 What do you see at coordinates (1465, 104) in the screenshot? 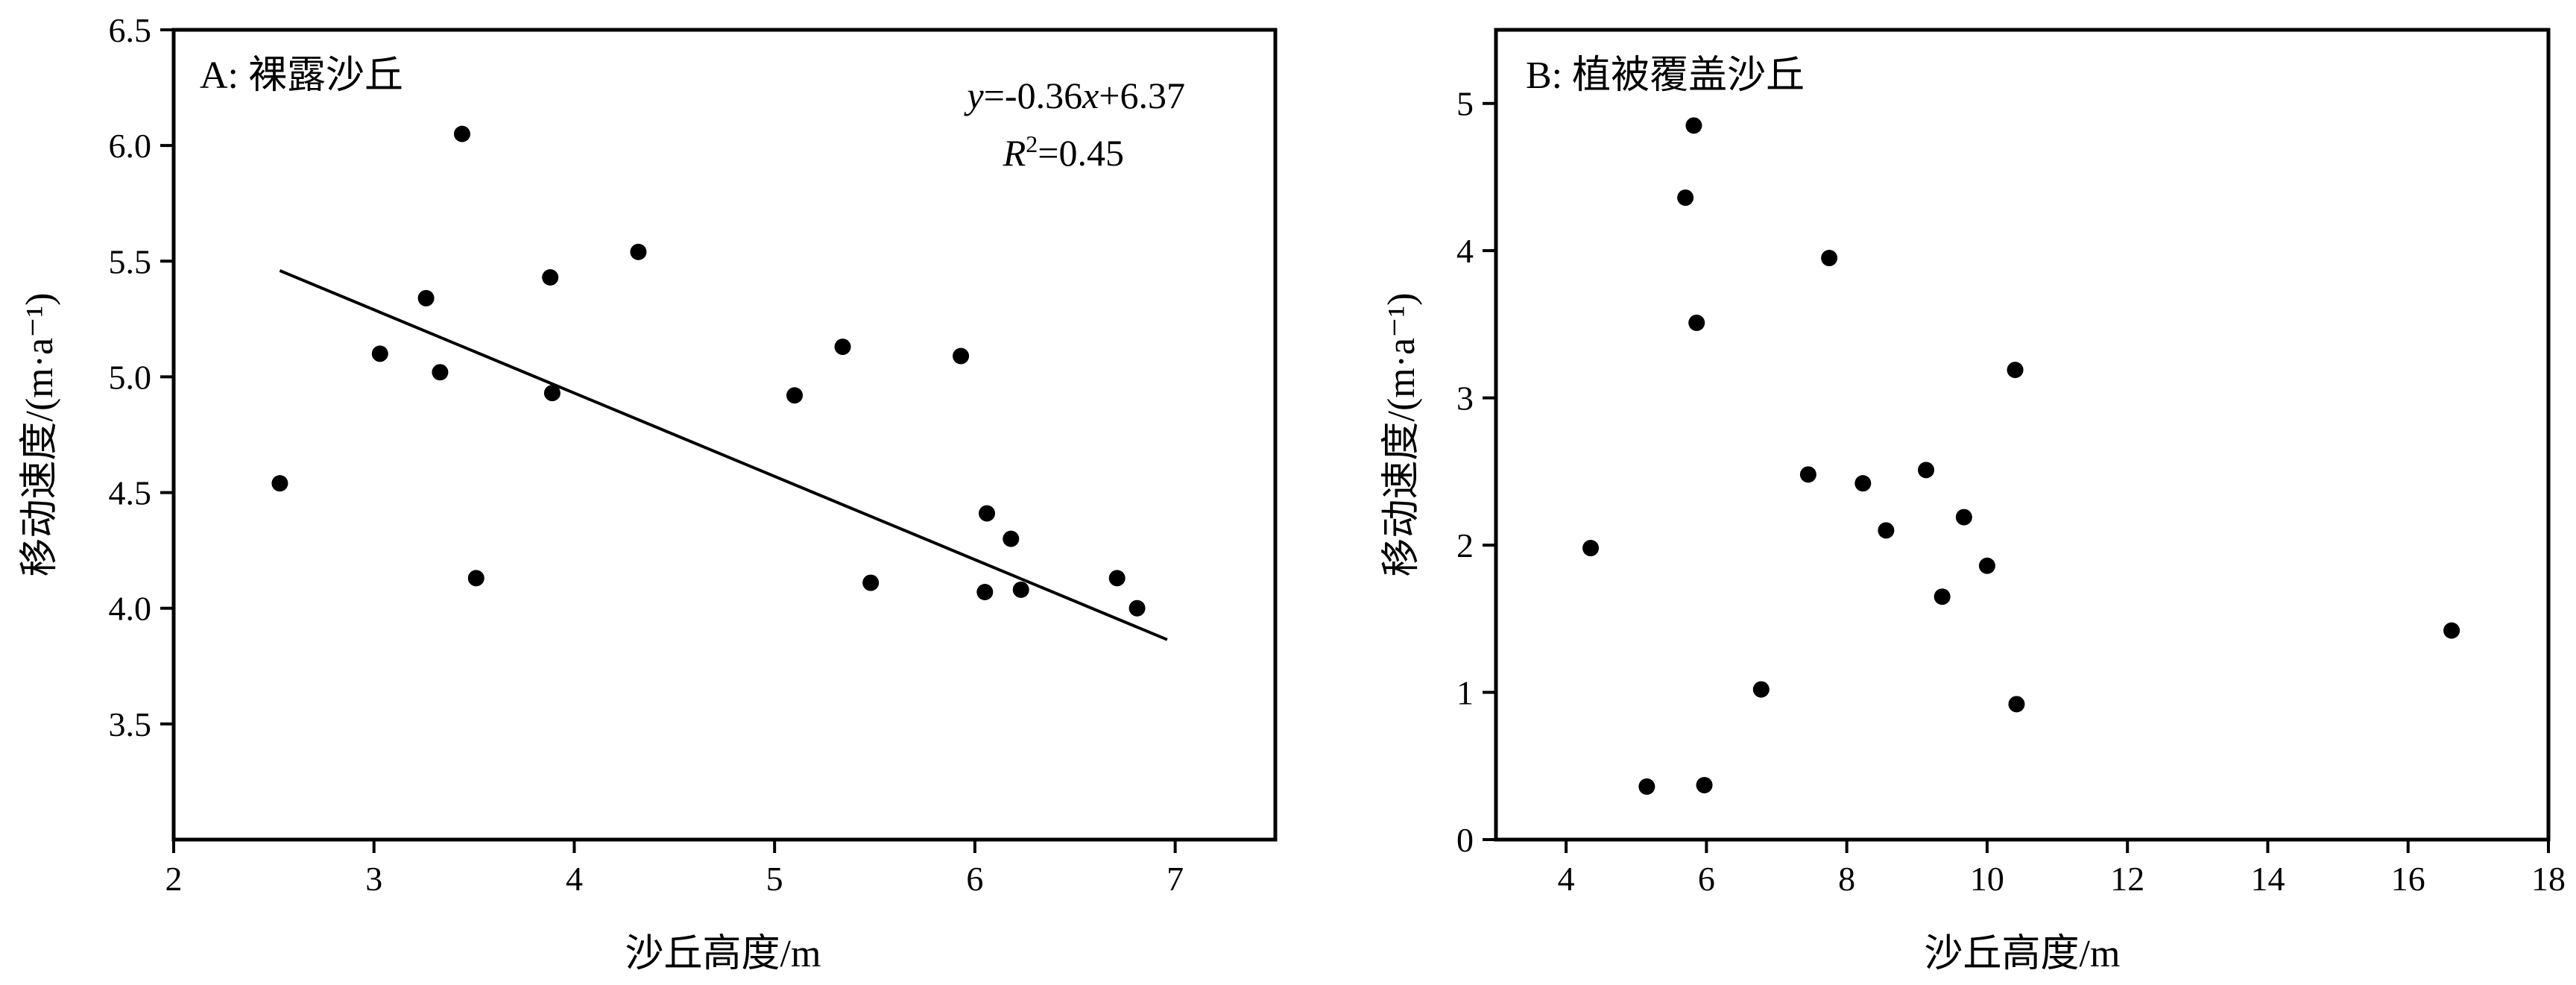
I see `y-tick-label-b-5: 5` at bounding box center [1465, 104].